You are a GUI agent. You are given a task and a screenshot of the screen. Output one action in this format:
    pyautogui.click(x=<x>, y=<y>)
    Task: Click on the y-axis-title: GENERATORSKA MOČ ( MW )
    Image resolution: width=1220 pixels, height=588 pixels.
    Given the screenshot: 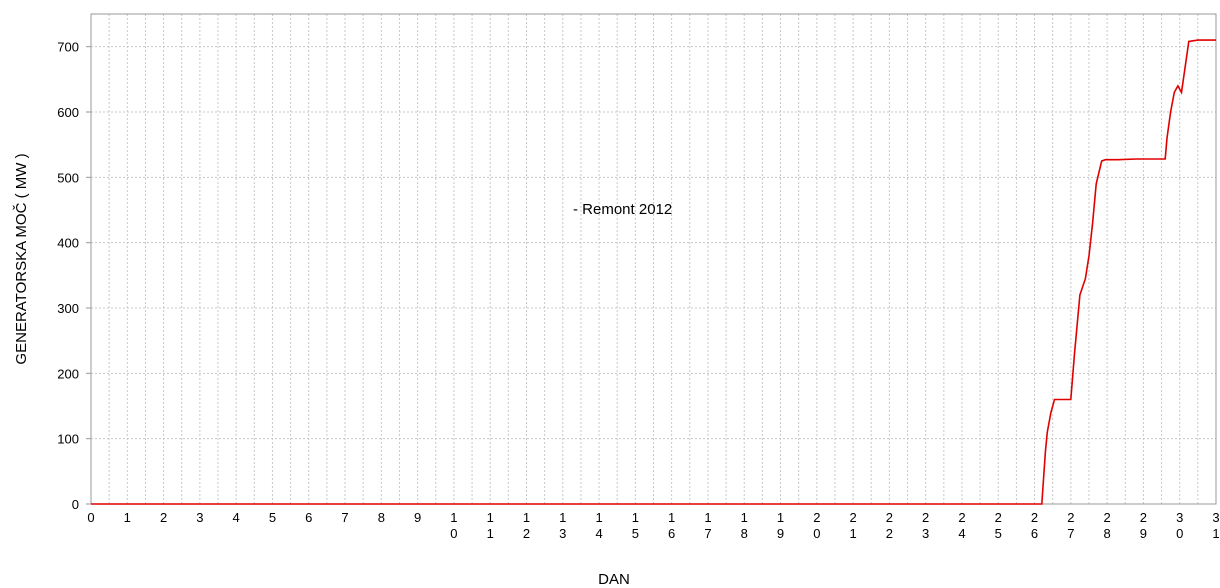 What is the action you would take?
    pyautogui.click(x=21, y=258)
    